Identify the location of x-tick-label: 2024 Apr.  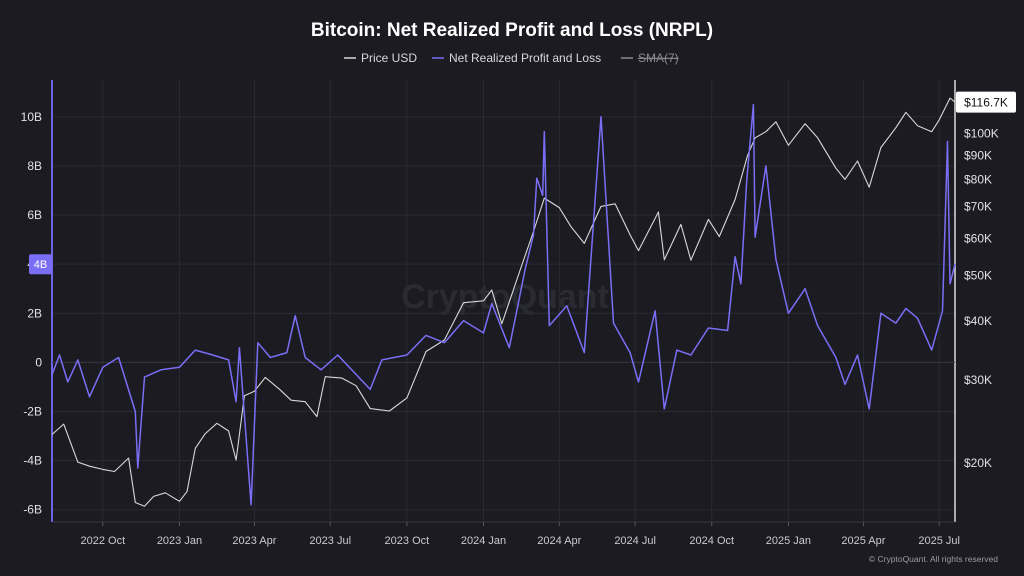
(559, 541).